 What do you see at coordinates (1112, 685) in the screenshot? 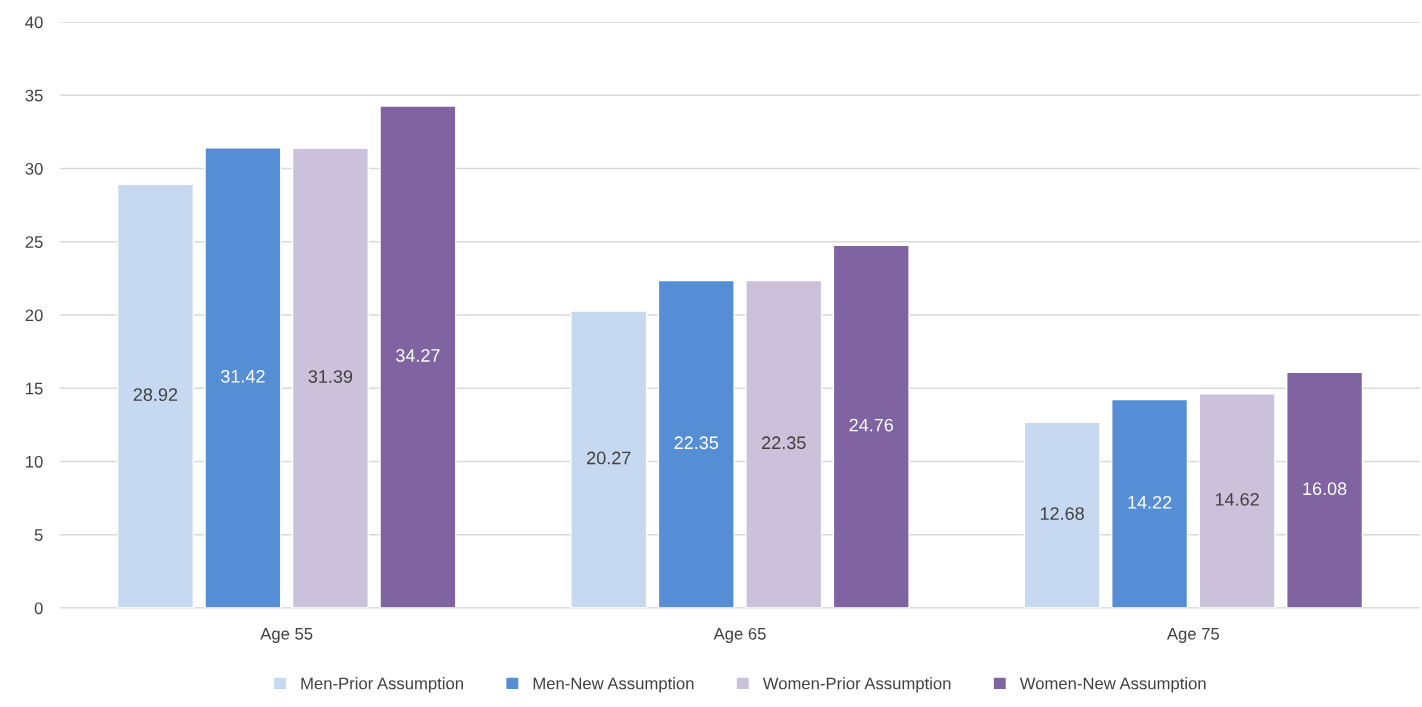
I see `legend-label: Women-New Assumption` at bounding box center [1112, 685].